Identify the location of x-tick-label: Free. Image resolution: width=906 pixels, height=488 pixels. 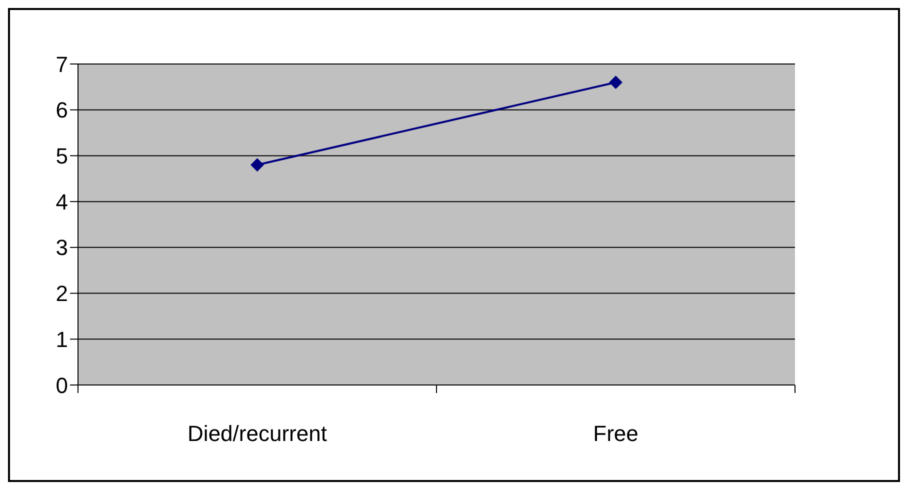
(615, 433).